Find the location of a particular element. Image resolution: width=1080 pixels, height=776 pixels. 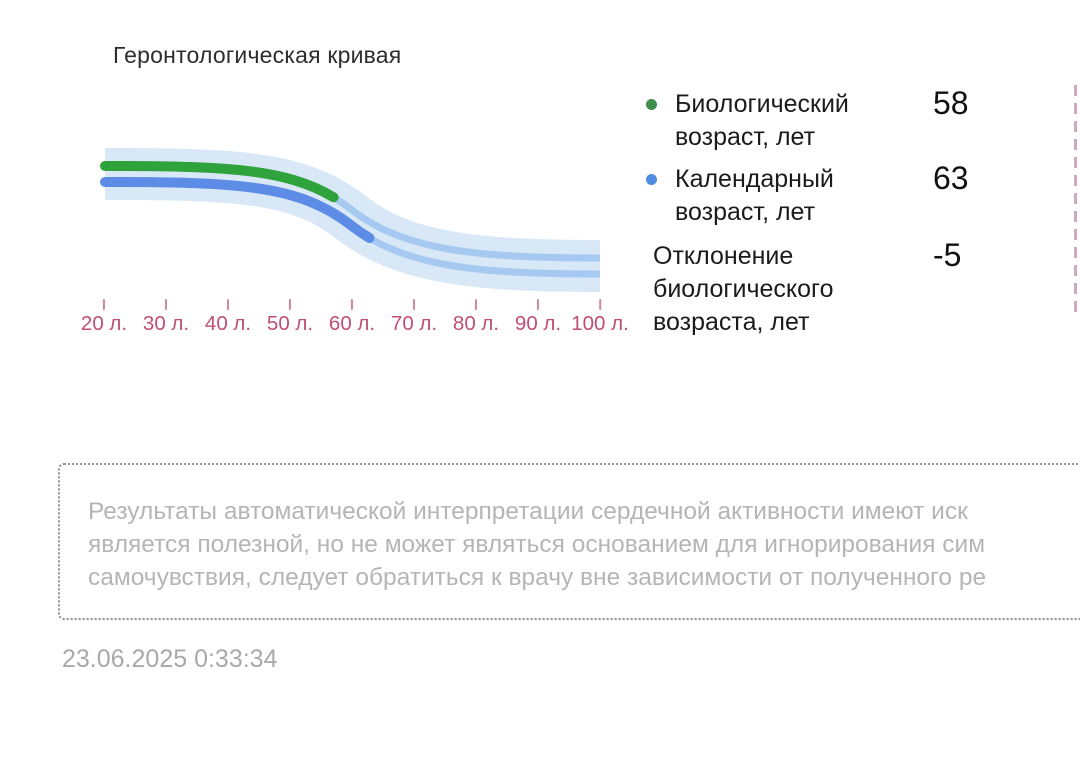

tick-label: 60 л. is located at coordinates (352, 323).